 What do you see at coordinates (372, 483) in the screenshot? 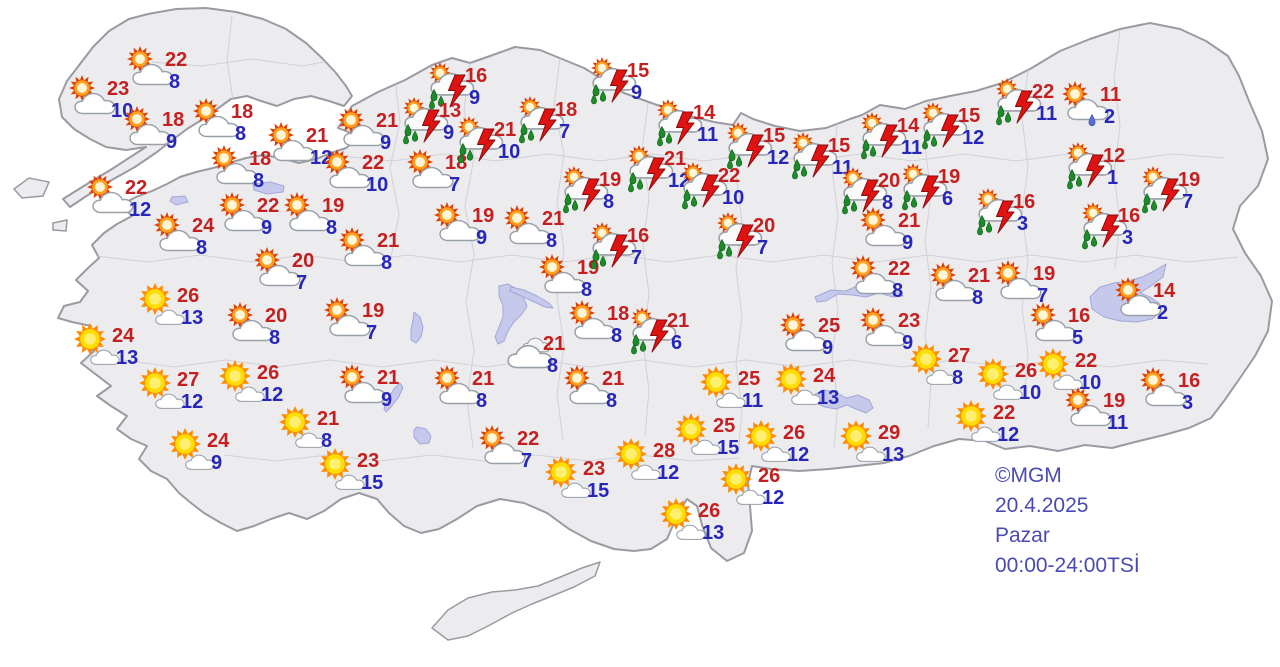
I see `low-temp: 15` at bounding box center [372, 483].